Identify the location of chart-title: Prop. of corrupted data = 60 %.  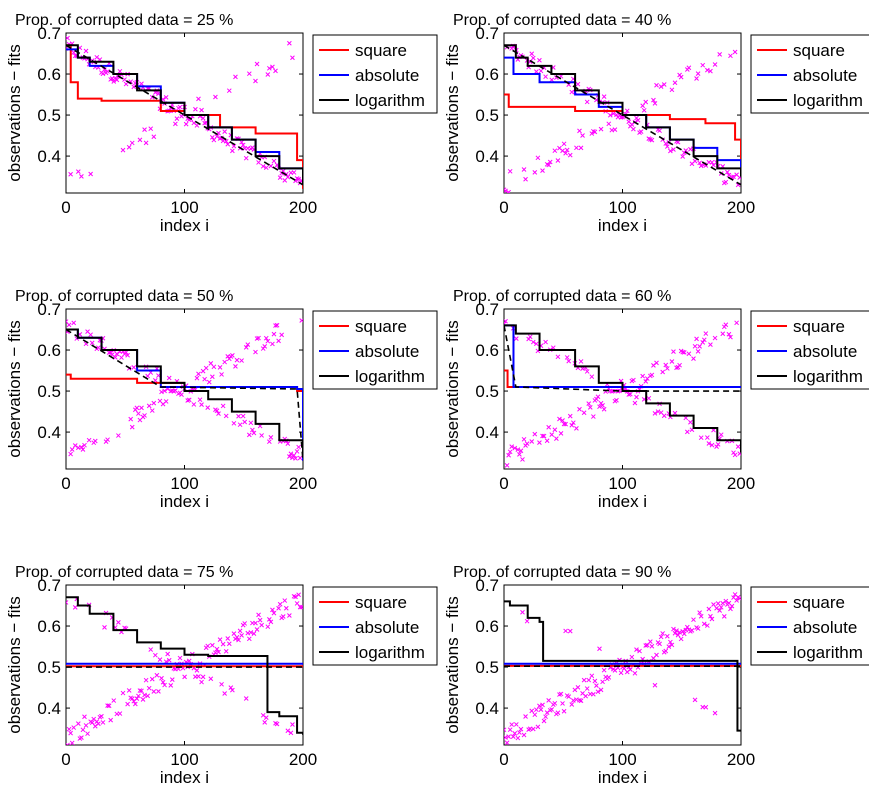
(562, 296).